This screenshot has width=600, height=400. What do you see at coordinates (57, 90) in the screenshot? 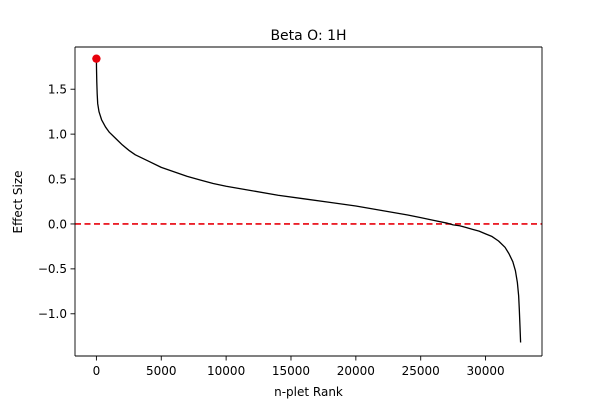
I see `y-tick-label: 1.5` at bounding box center [57, 90].